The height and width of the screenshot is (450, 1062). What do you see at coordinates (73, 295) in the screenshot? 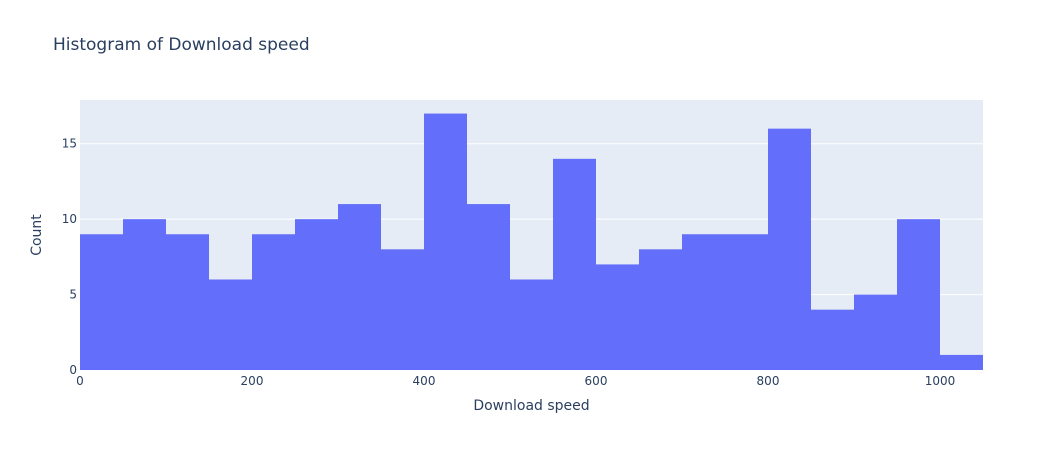
I see `y-tick-label: 5` at bounding box center [73, 295].